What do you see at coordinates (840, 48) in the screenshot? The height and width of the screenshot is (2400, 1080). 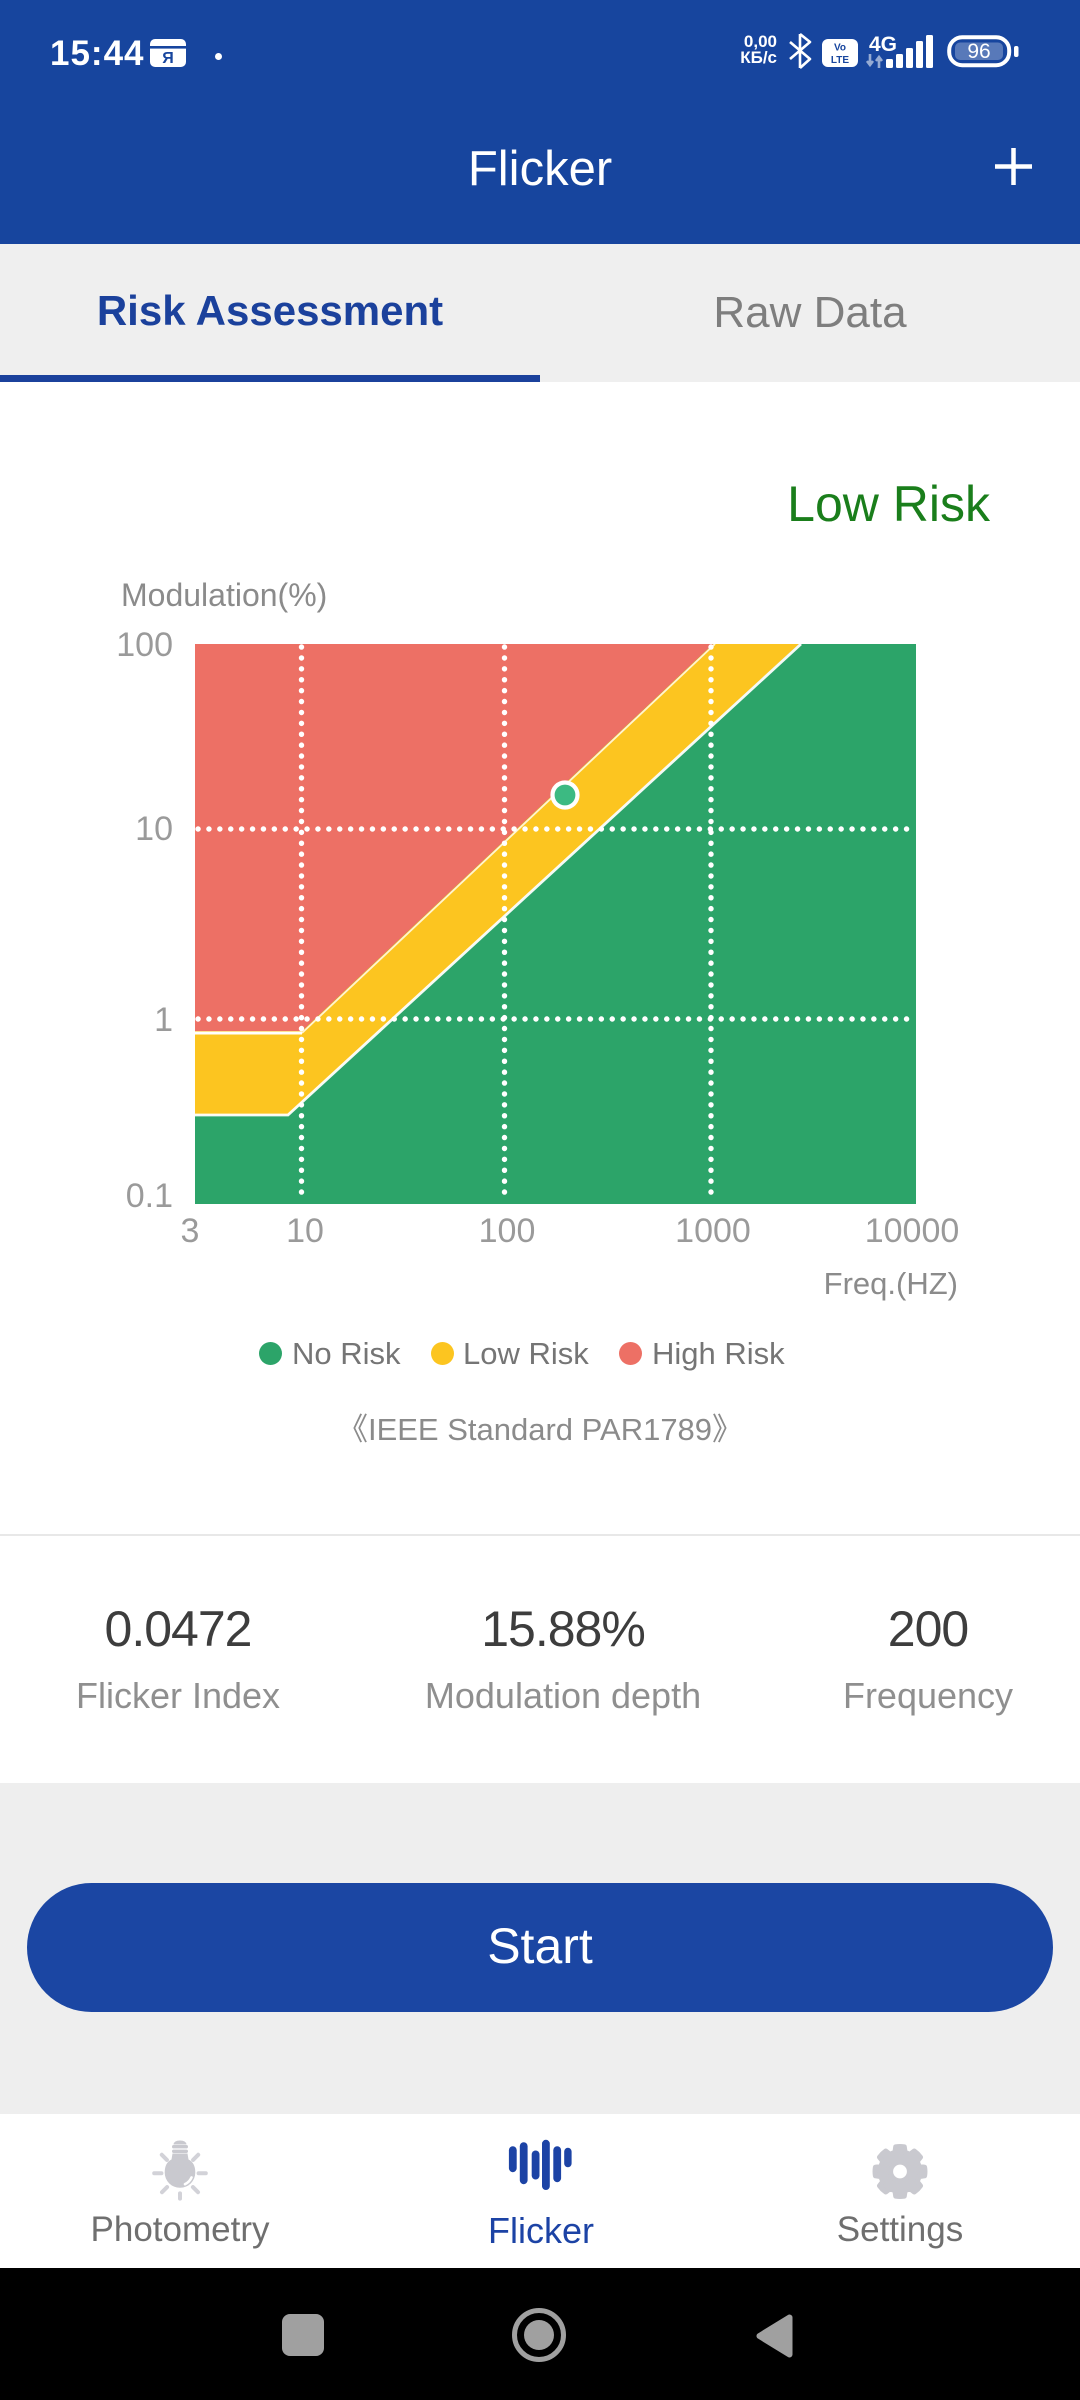 I see `svg-text: Vo` at bounding box center [840, 48].